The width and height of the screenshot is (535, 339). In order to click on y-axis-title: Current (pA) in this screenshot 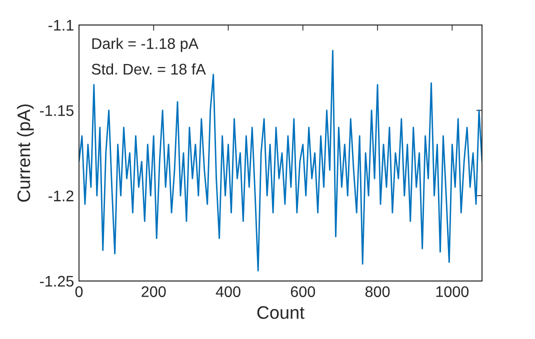, I will do `click(25, 153)`.